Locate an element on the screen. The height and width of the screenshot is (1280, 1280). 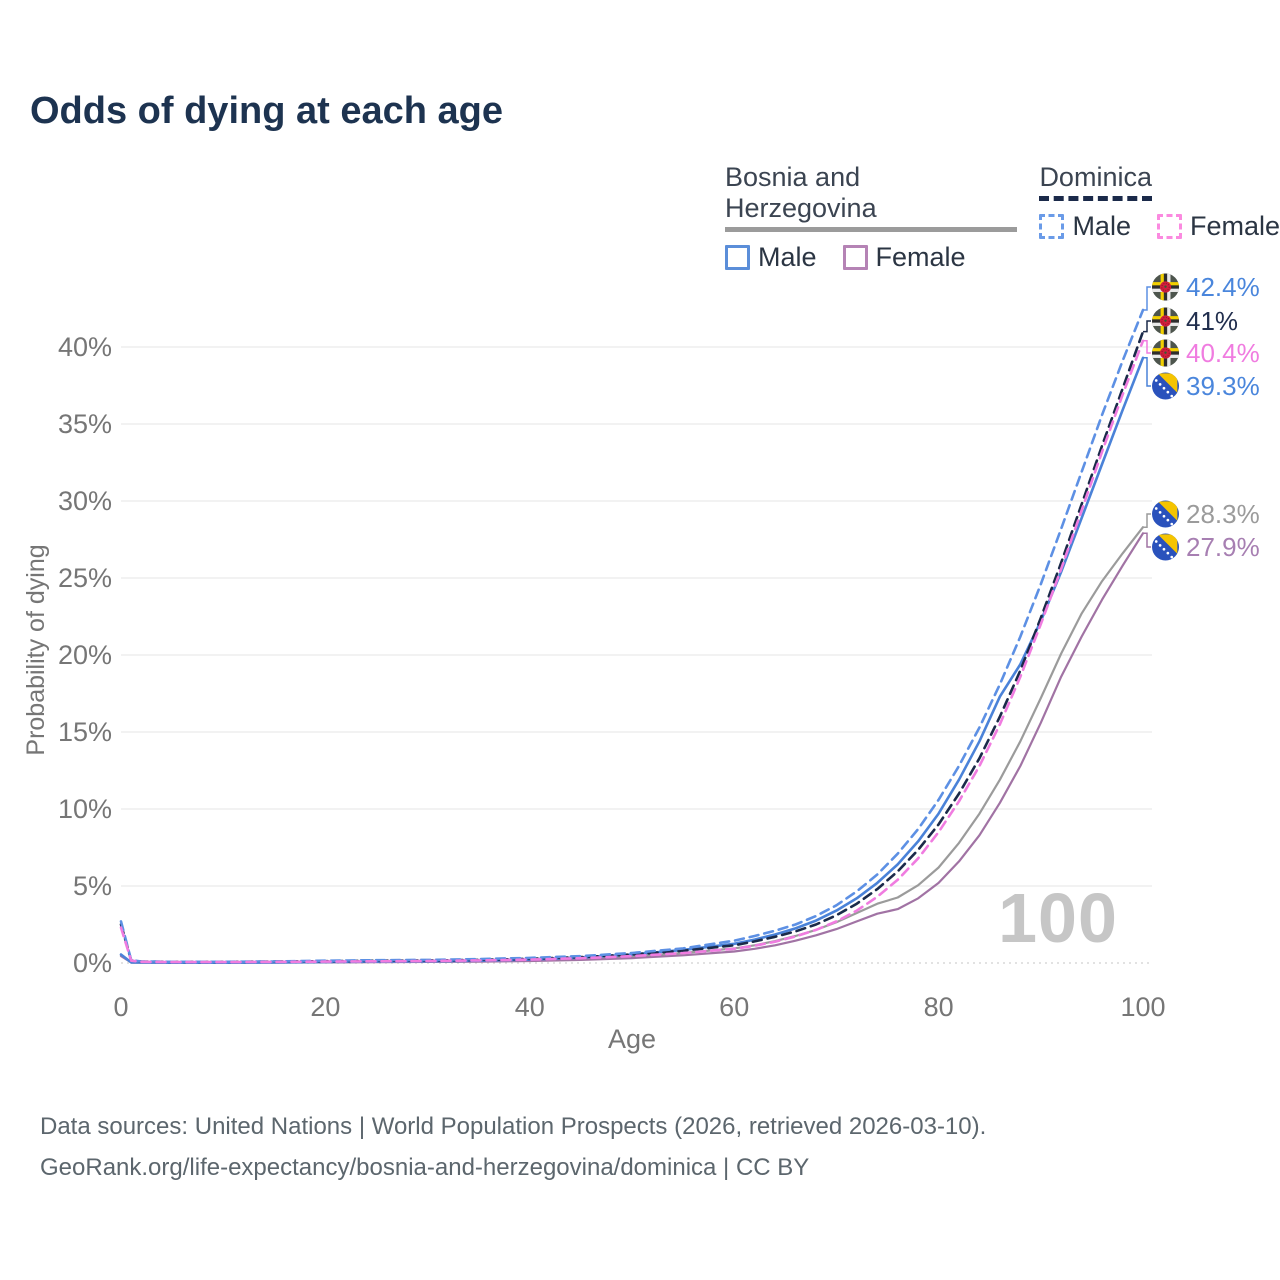
page-title: Odds of dying at each age is located at coordinates (266, 111).